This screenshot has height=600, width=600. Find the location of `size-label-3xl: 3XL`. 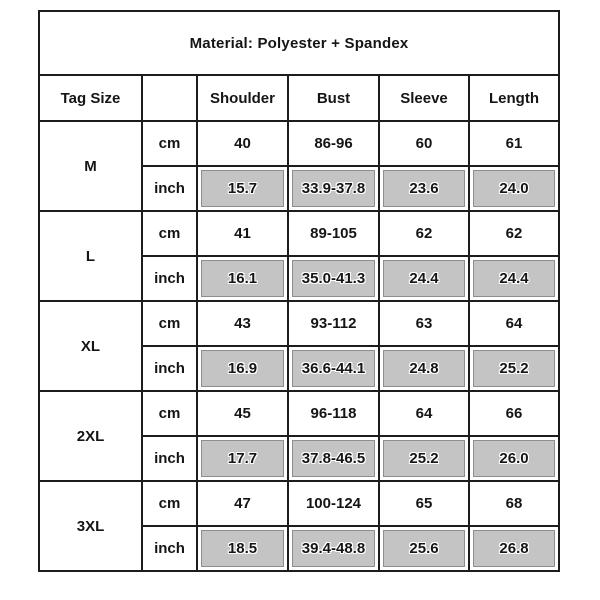

size-label-3xl: 3XL is located at coordinates (90, 526).